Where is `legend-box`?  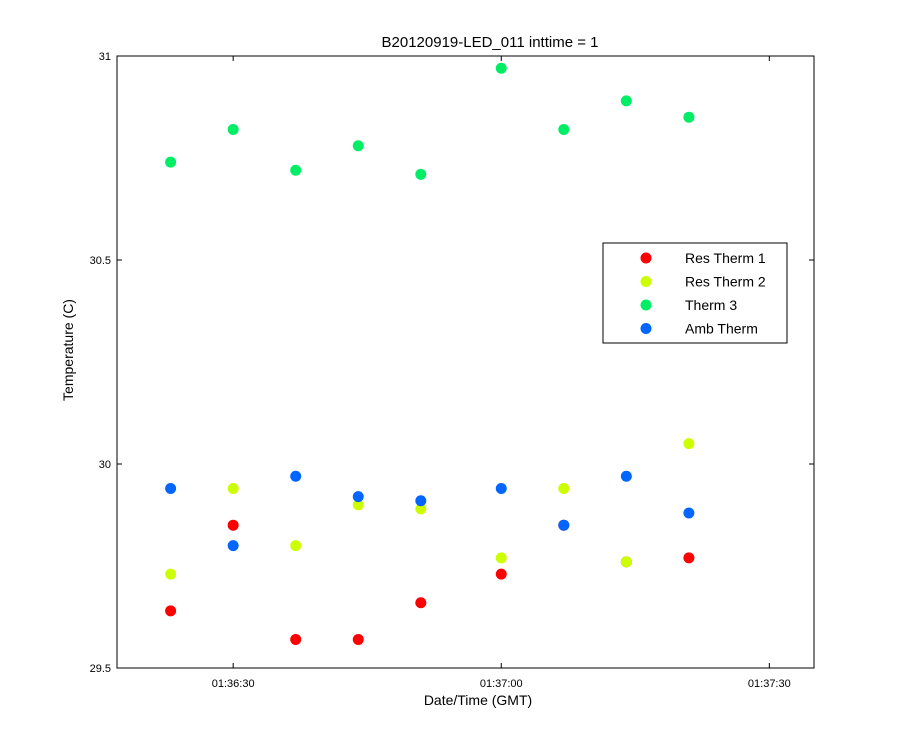 legend-box is located at coordinates (695, 293).